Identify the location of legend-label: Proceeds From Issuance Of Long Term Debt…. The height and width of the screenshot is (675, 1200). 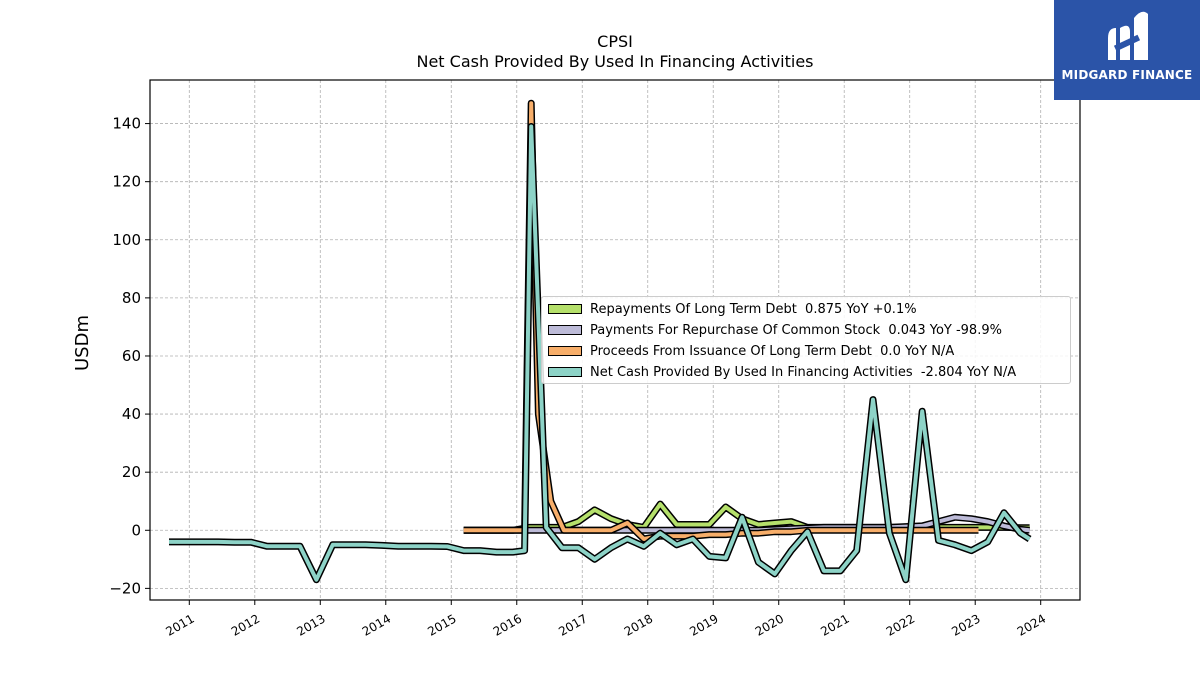
(772, 351).